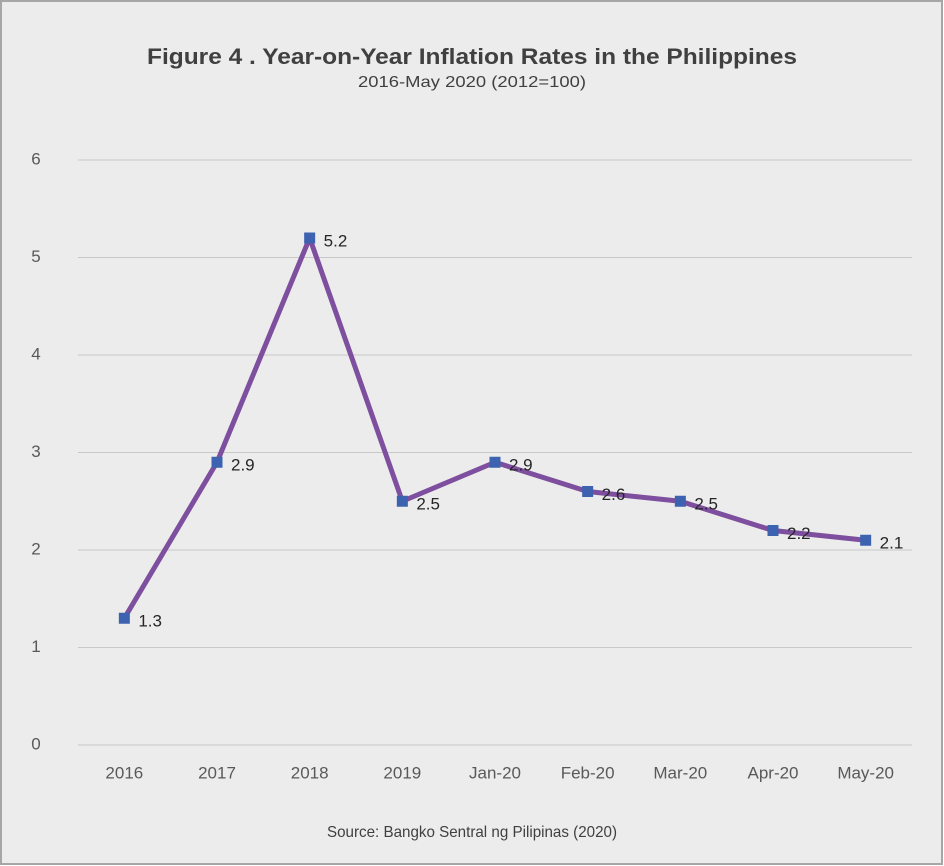 The width and height of the screenshot is (944, 866). I want to click on x-tick-label: May-20, so click(865, 772).